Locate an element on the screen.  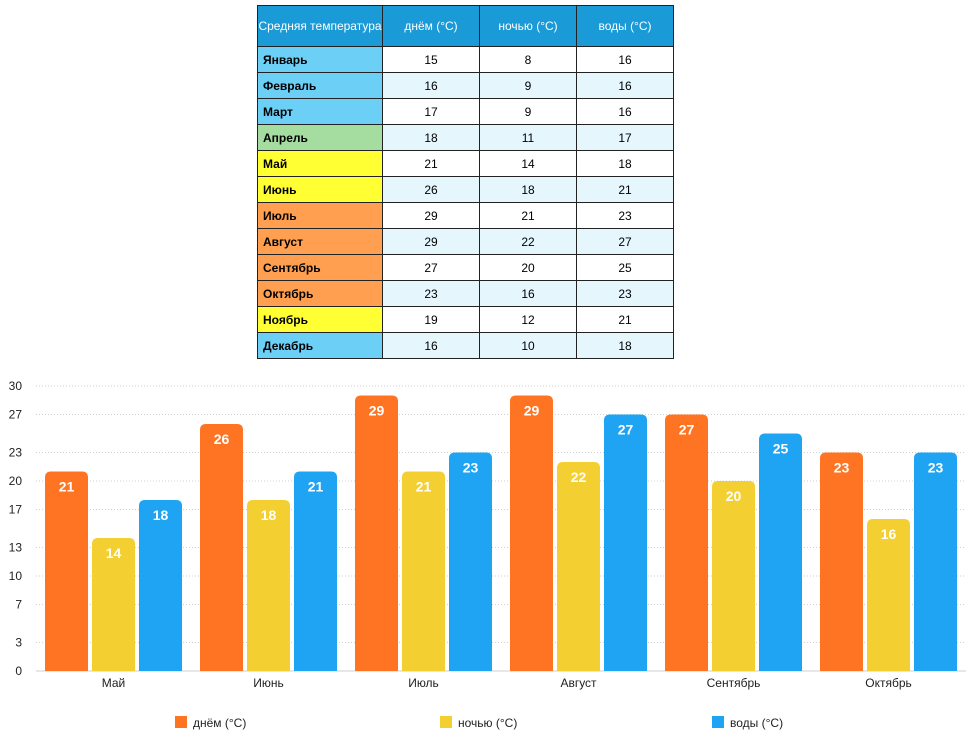
bar-value-label: 25 is located at coordinates (781, 449).